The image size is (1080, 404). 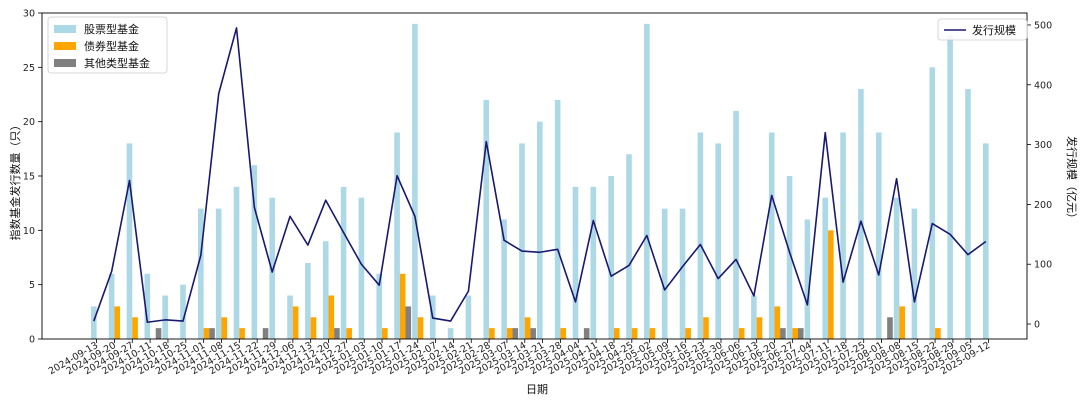 What do you see at coordinates (29, 231) in the screenshot?
I see `y-left-tick-label-10: 10` at bounding box center [29, 231].